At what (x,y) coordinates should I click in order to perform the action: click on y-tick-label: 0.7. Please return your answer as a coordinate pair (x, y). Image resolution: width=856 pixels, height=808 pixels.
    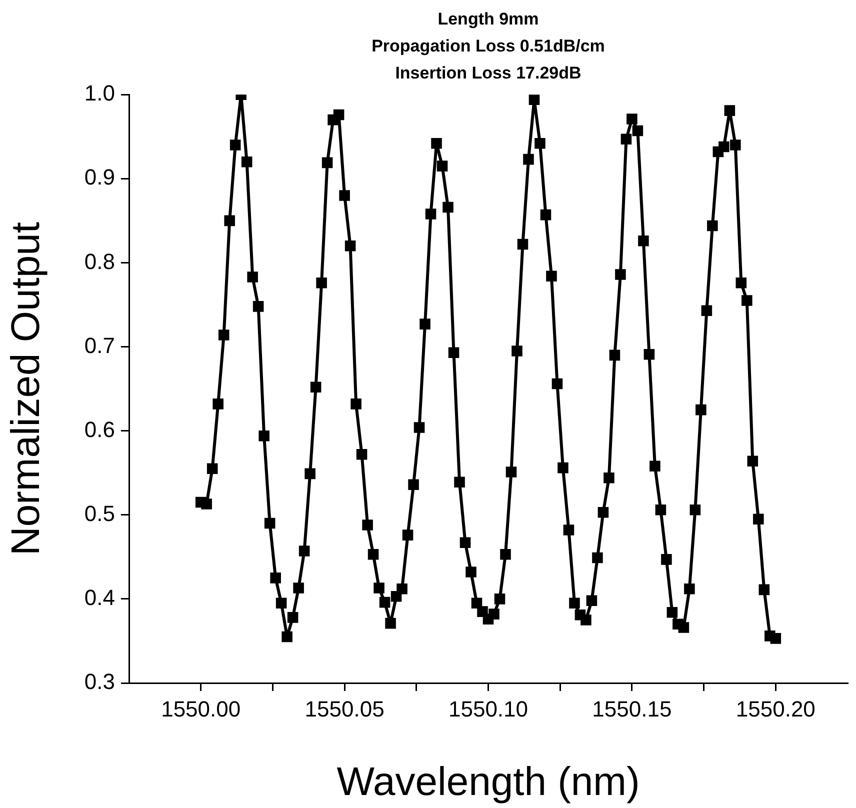
    Looking at the image, I should click on (99, 345).